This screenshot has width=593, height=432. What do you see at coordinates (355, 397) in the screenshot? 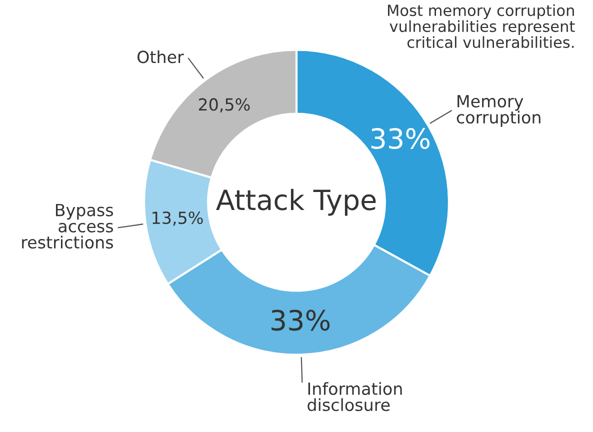
I see `slice-label: Information disclosure` at bounding box center [355, 397].